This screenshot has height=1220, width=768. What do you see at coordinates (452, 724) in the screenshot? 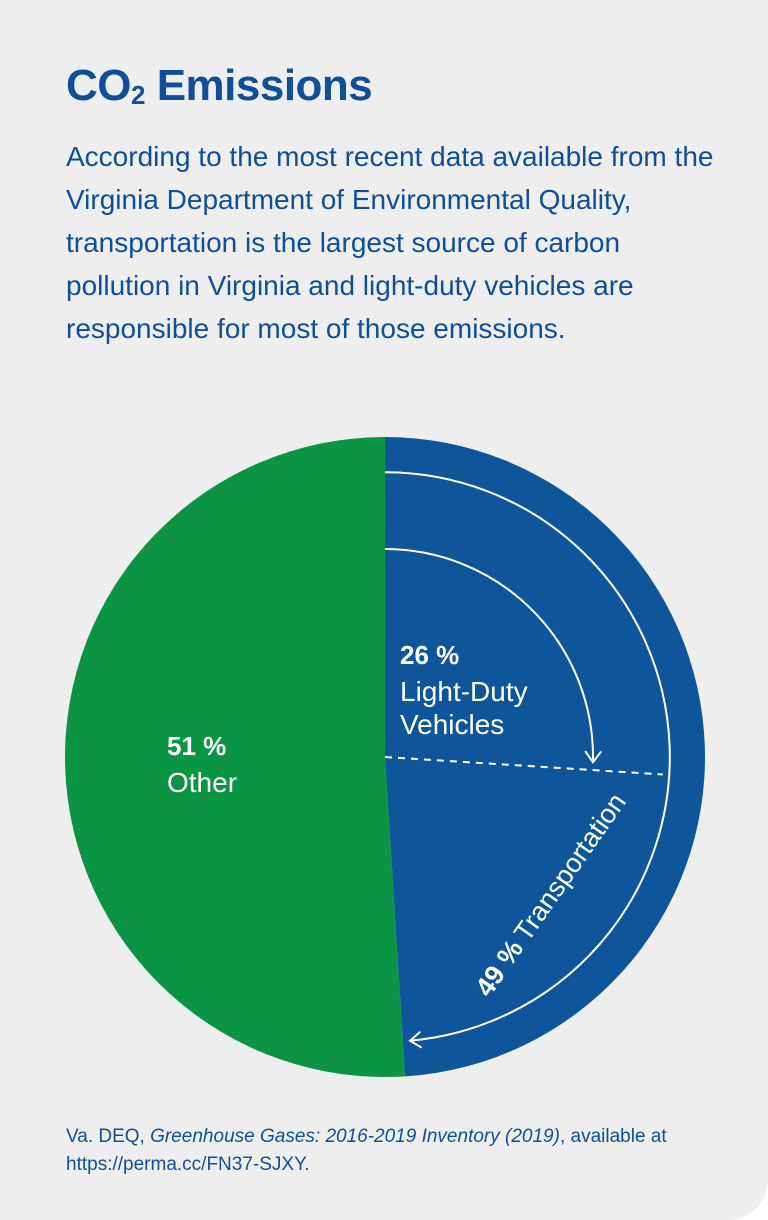
I see `light-duty-name-line2: Vehicles` at bounding box center [452, 724].